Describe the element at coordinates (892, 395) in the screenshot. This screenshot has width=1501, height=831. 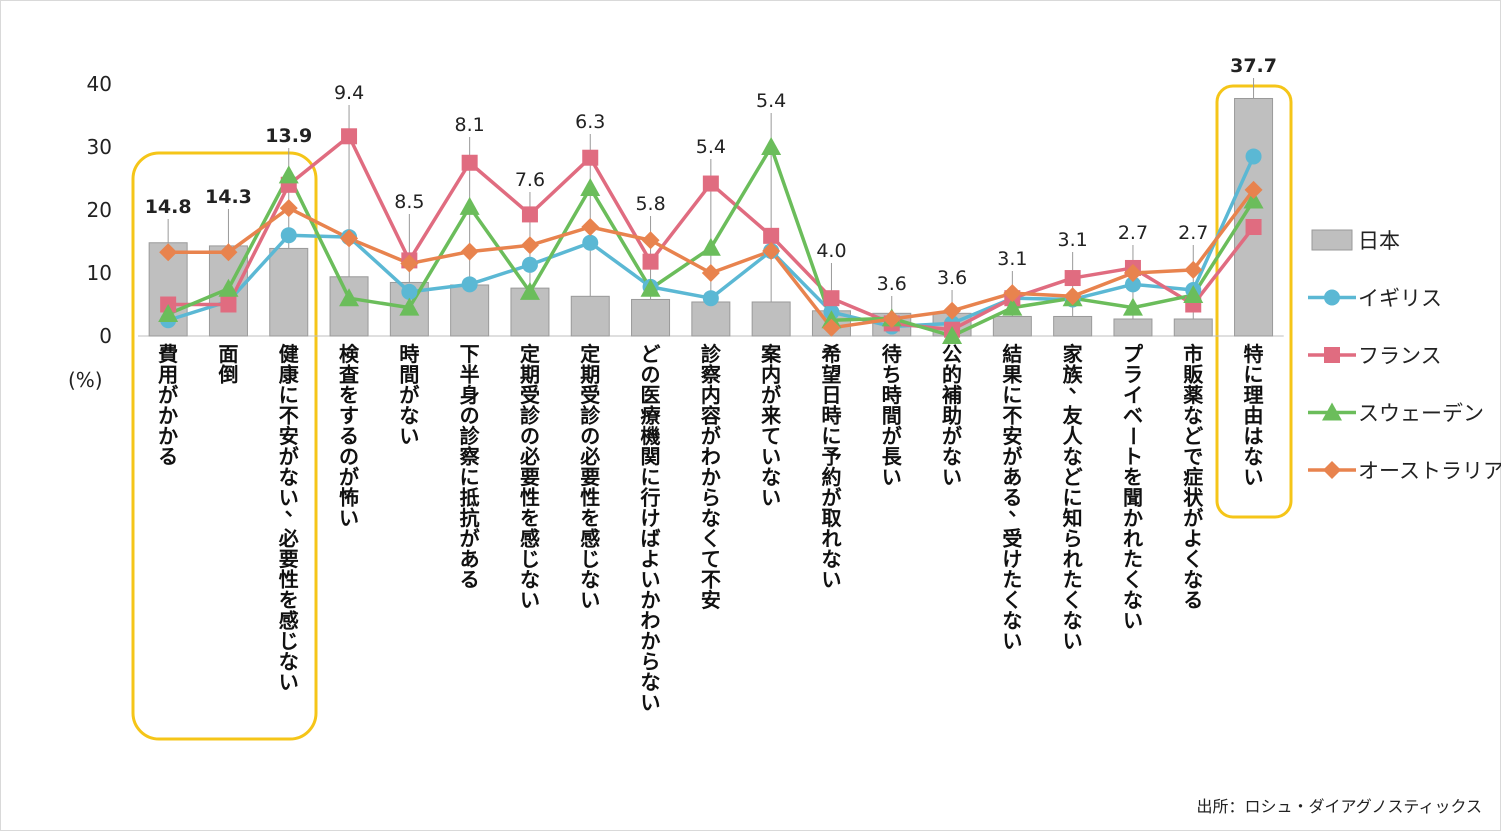
I see `category-label-char: 時` at that location.